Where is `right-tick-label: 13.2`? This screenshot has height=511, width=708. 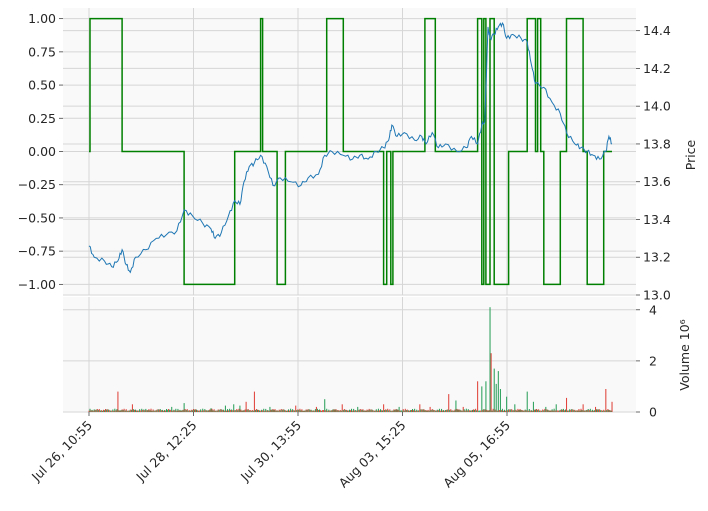 right-tick-label: 13.2 is located at coordinates (657, 257).